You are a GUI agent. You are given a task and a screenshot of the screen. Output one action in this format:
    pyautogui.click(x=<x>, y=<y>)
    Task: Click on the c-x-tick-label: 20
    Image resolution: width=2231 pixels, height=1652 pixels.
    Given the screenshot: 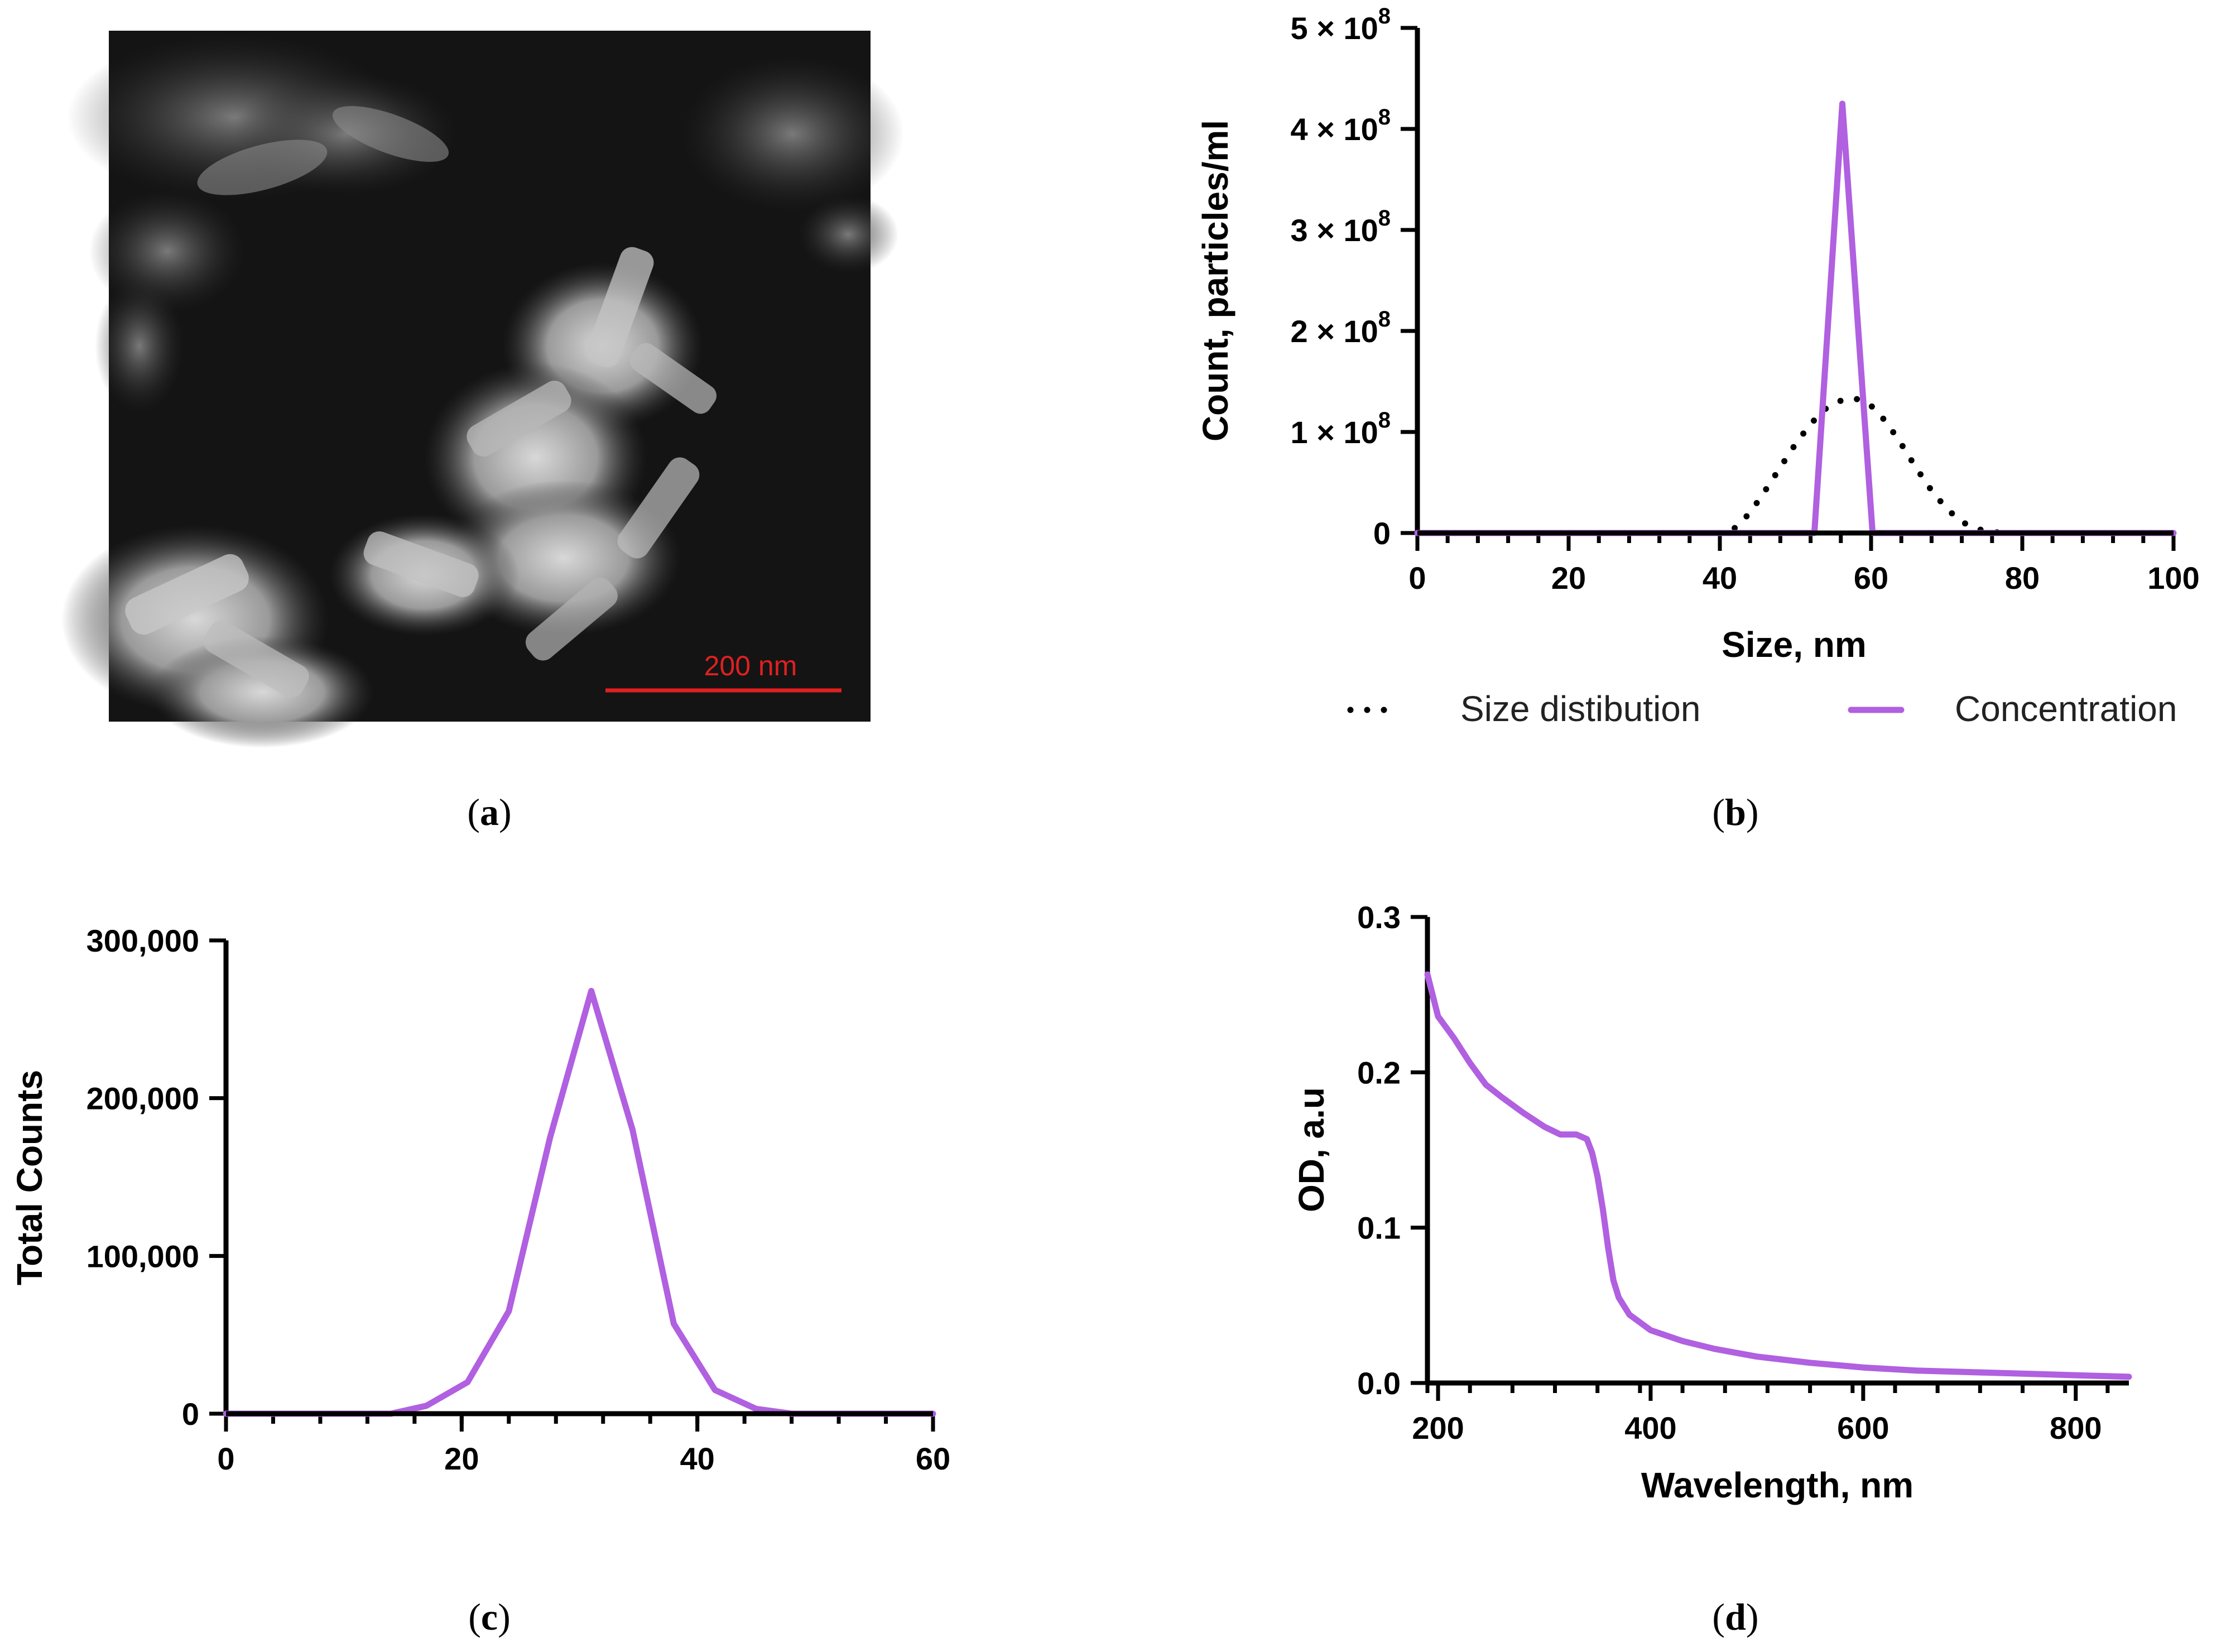 What is the action you would take?
    pyautogui.click(x=461, y=1458)
    